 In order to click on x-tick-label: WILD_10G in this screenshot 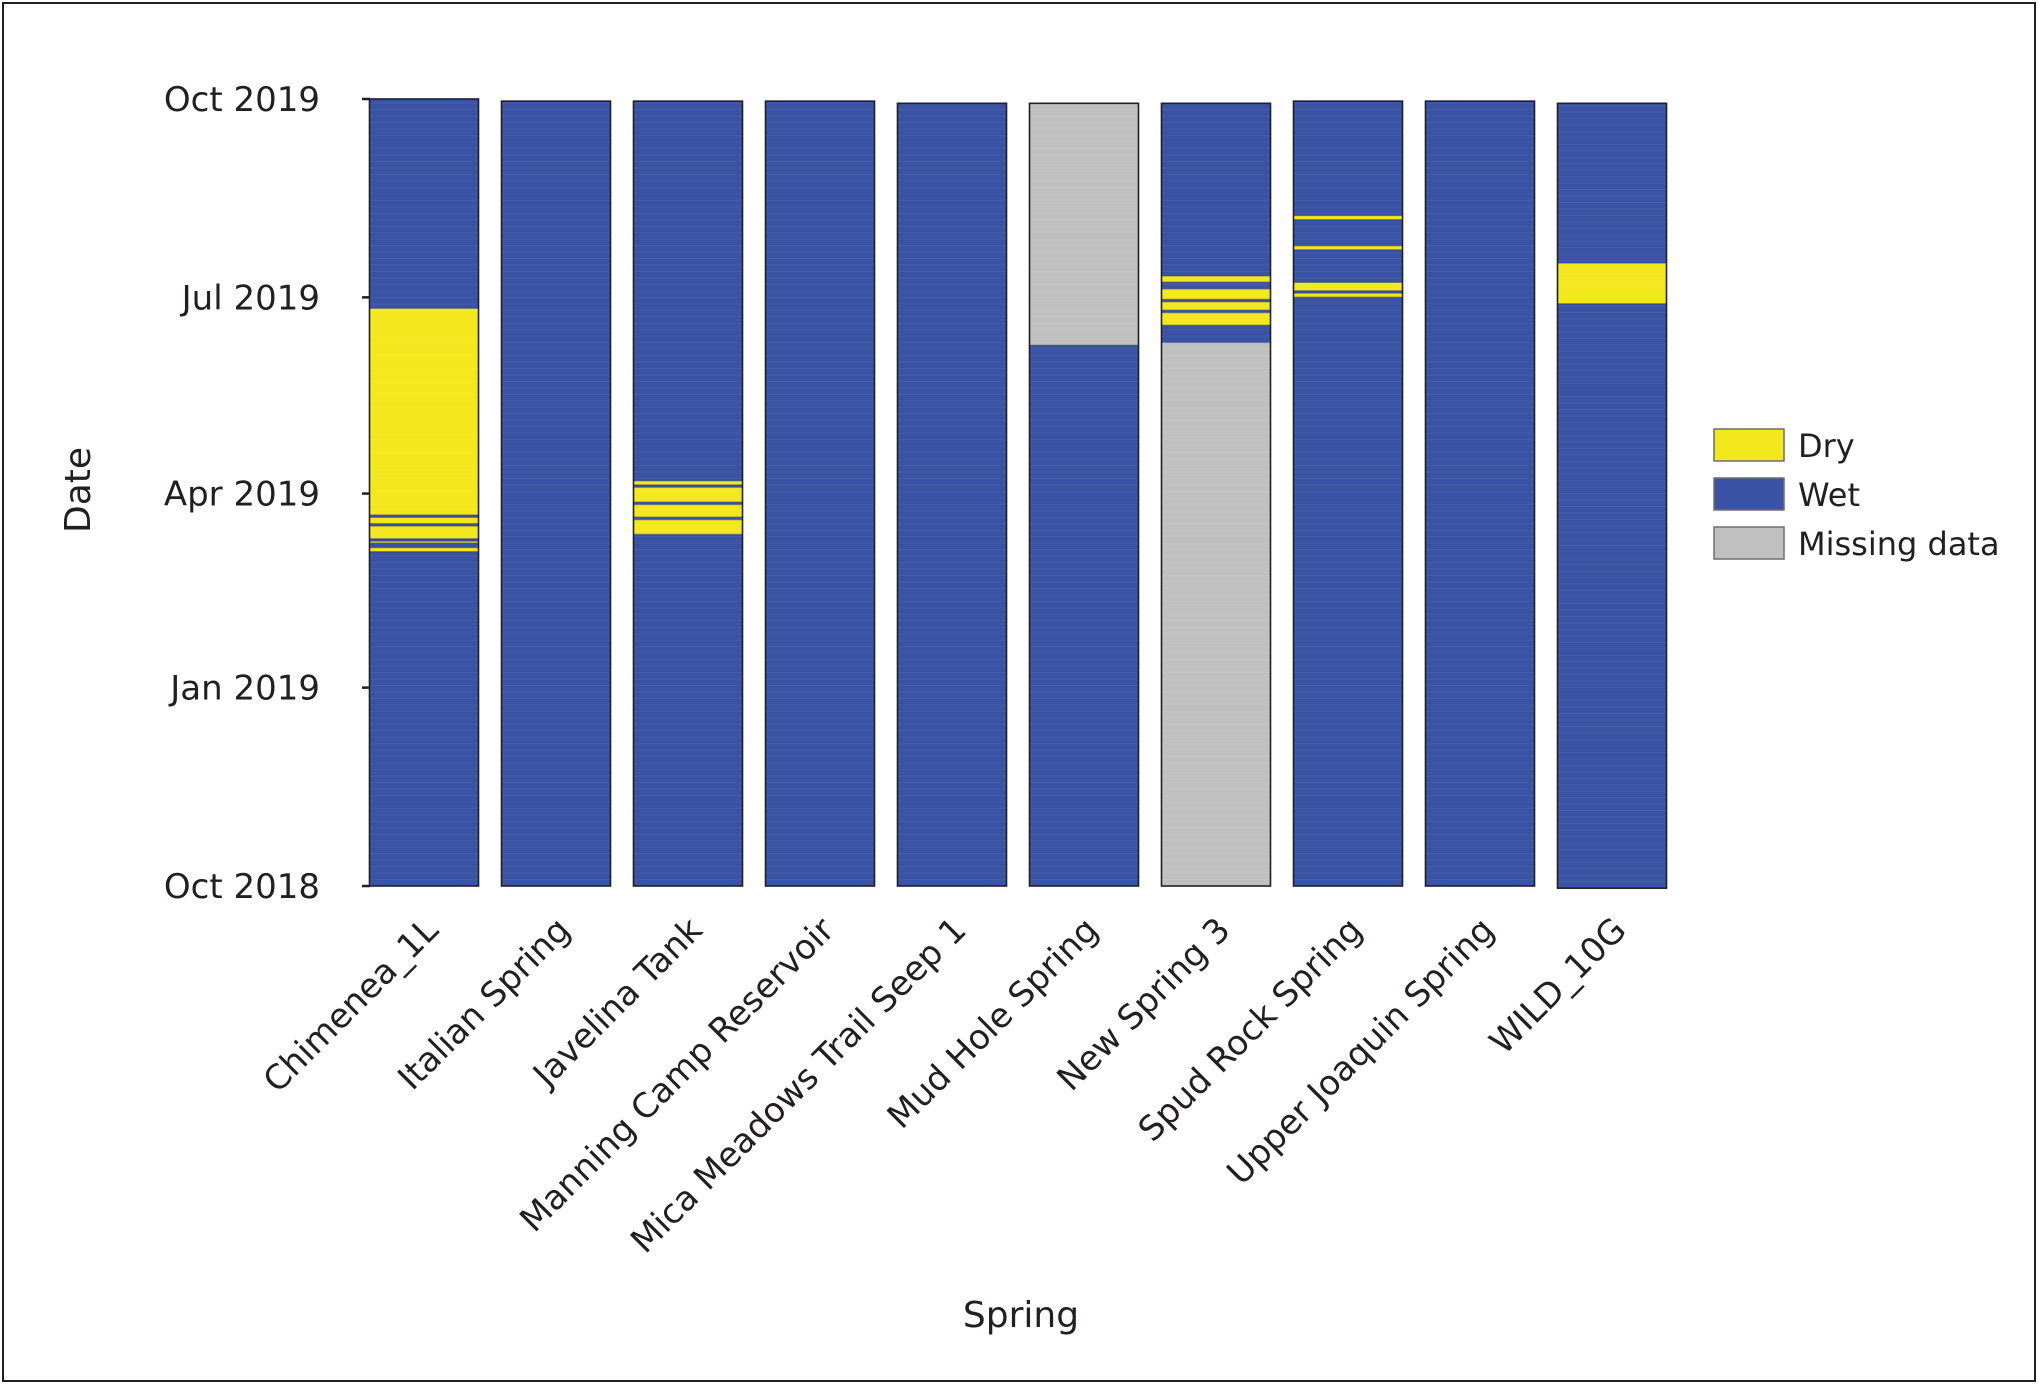, I will do `click(1558, 986)`.